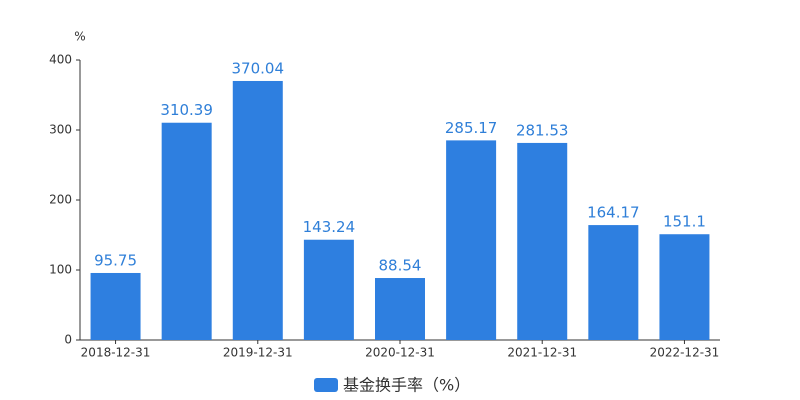 The image size is (800, 400). What do you see at coordinates (116, 353) in the screenshot?
I see `x-tick-label: 2018-12-31` at bounding box center [116, 353].